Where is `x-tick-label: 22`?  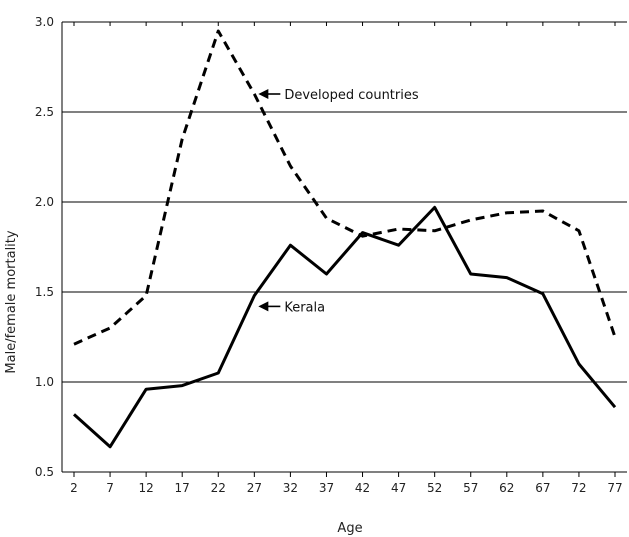 x-tick-label: 22 is located at coordinates (218, 488).